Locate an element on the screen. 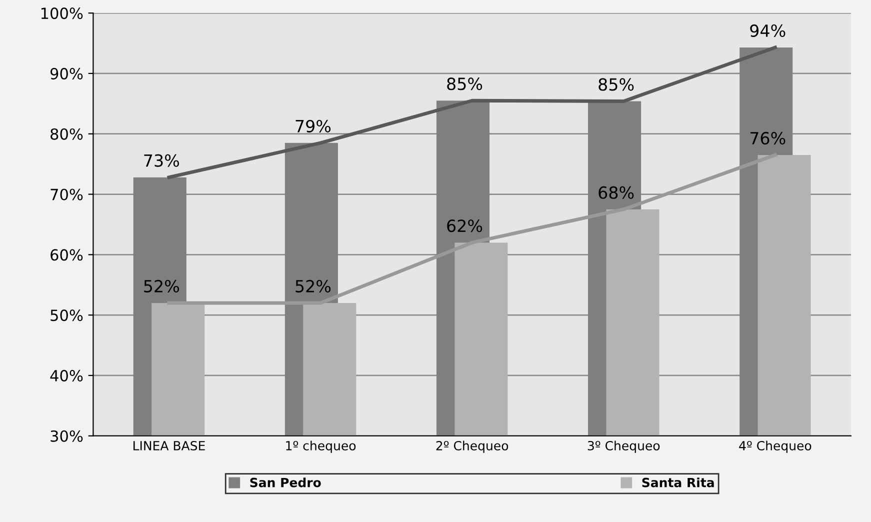 The image size is (871, 522). legend-label: Santa Rita is located at coordinates (678, 483).